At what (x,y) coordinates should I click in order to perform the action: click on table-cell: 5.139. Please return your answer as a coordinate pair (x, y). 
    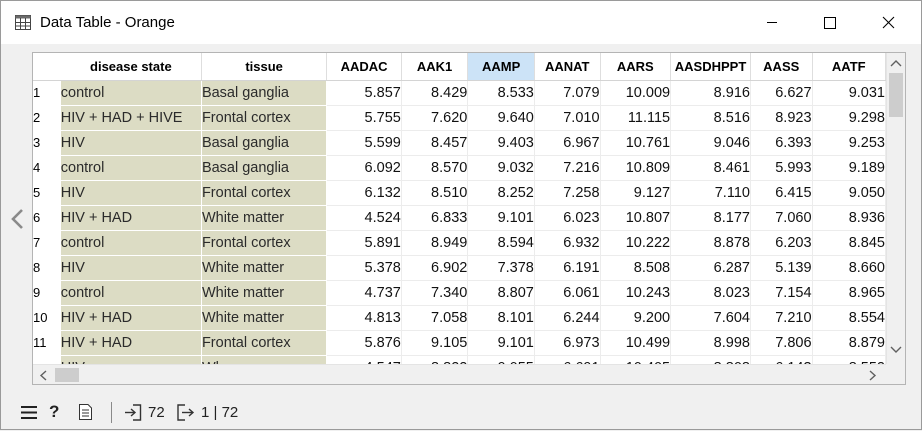
    Looking at the image, I should click on (781, 268).